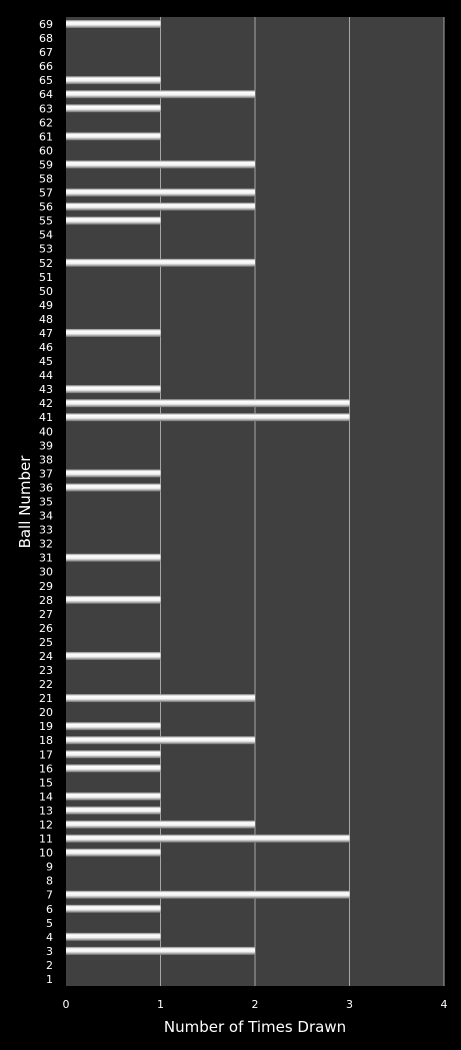  I want to click on y-tick-label: 17, so click(46, 754).